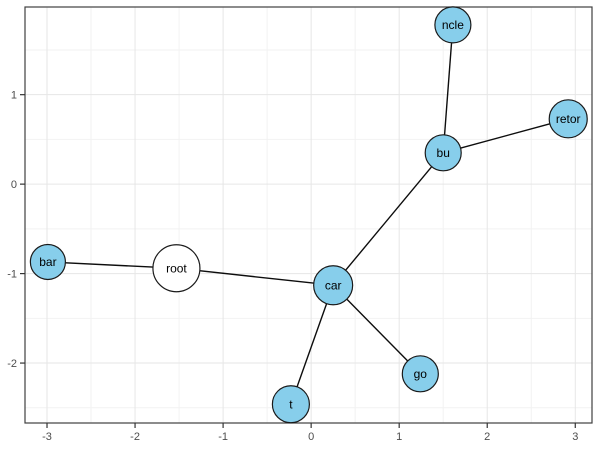  I want to click on node-label-go: go, so click(421, 374).